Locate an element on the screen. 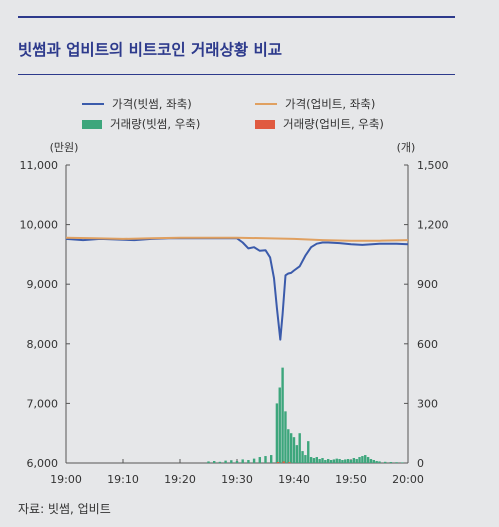  x-tick-label: 19:10 is located at coordinates (123, 479).